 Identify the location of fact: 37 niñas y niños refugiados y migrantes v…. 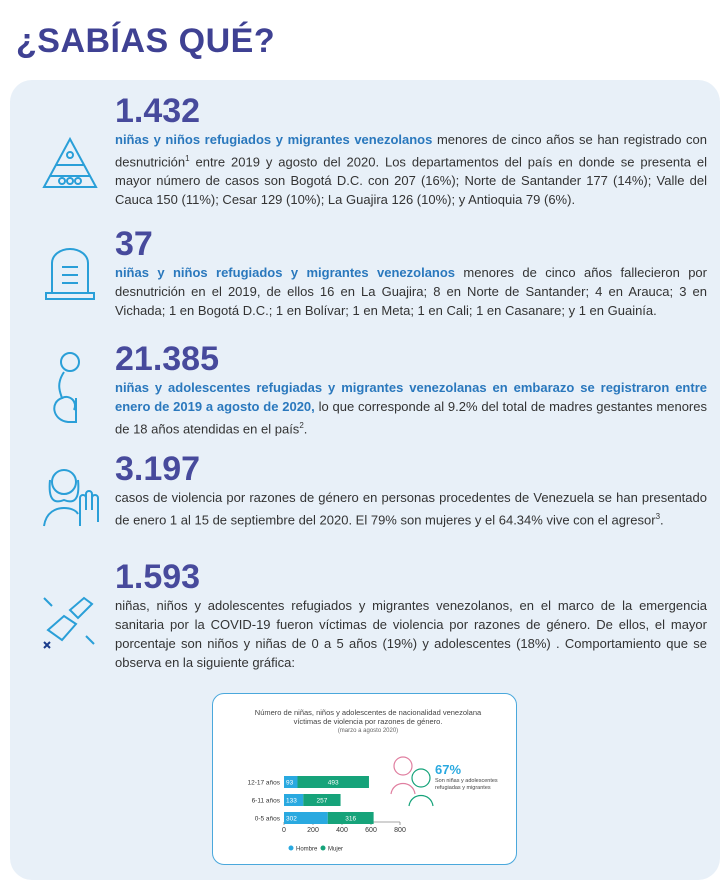
(411, 272).